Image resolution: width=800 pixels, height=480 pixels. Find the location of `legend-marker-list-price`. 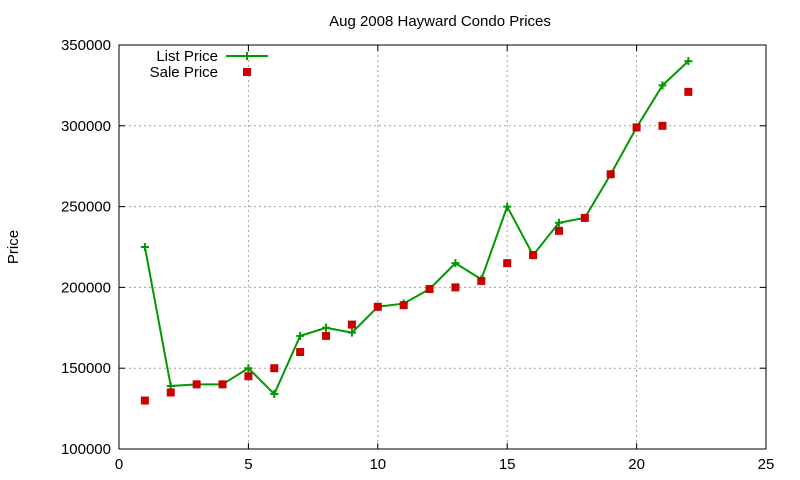

legend-marker-list-price is located at coordinates (247, 56).